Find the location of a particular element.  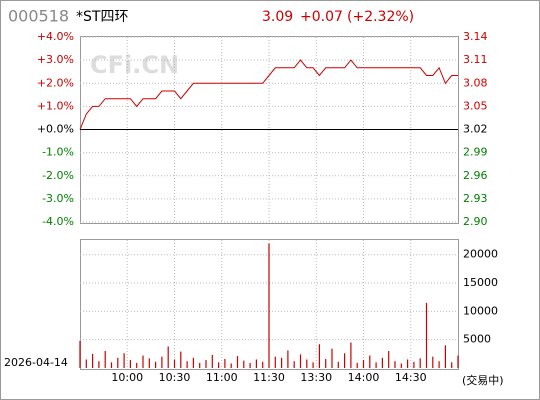

last-price: 3.09 is located at coordinates (277, 17).